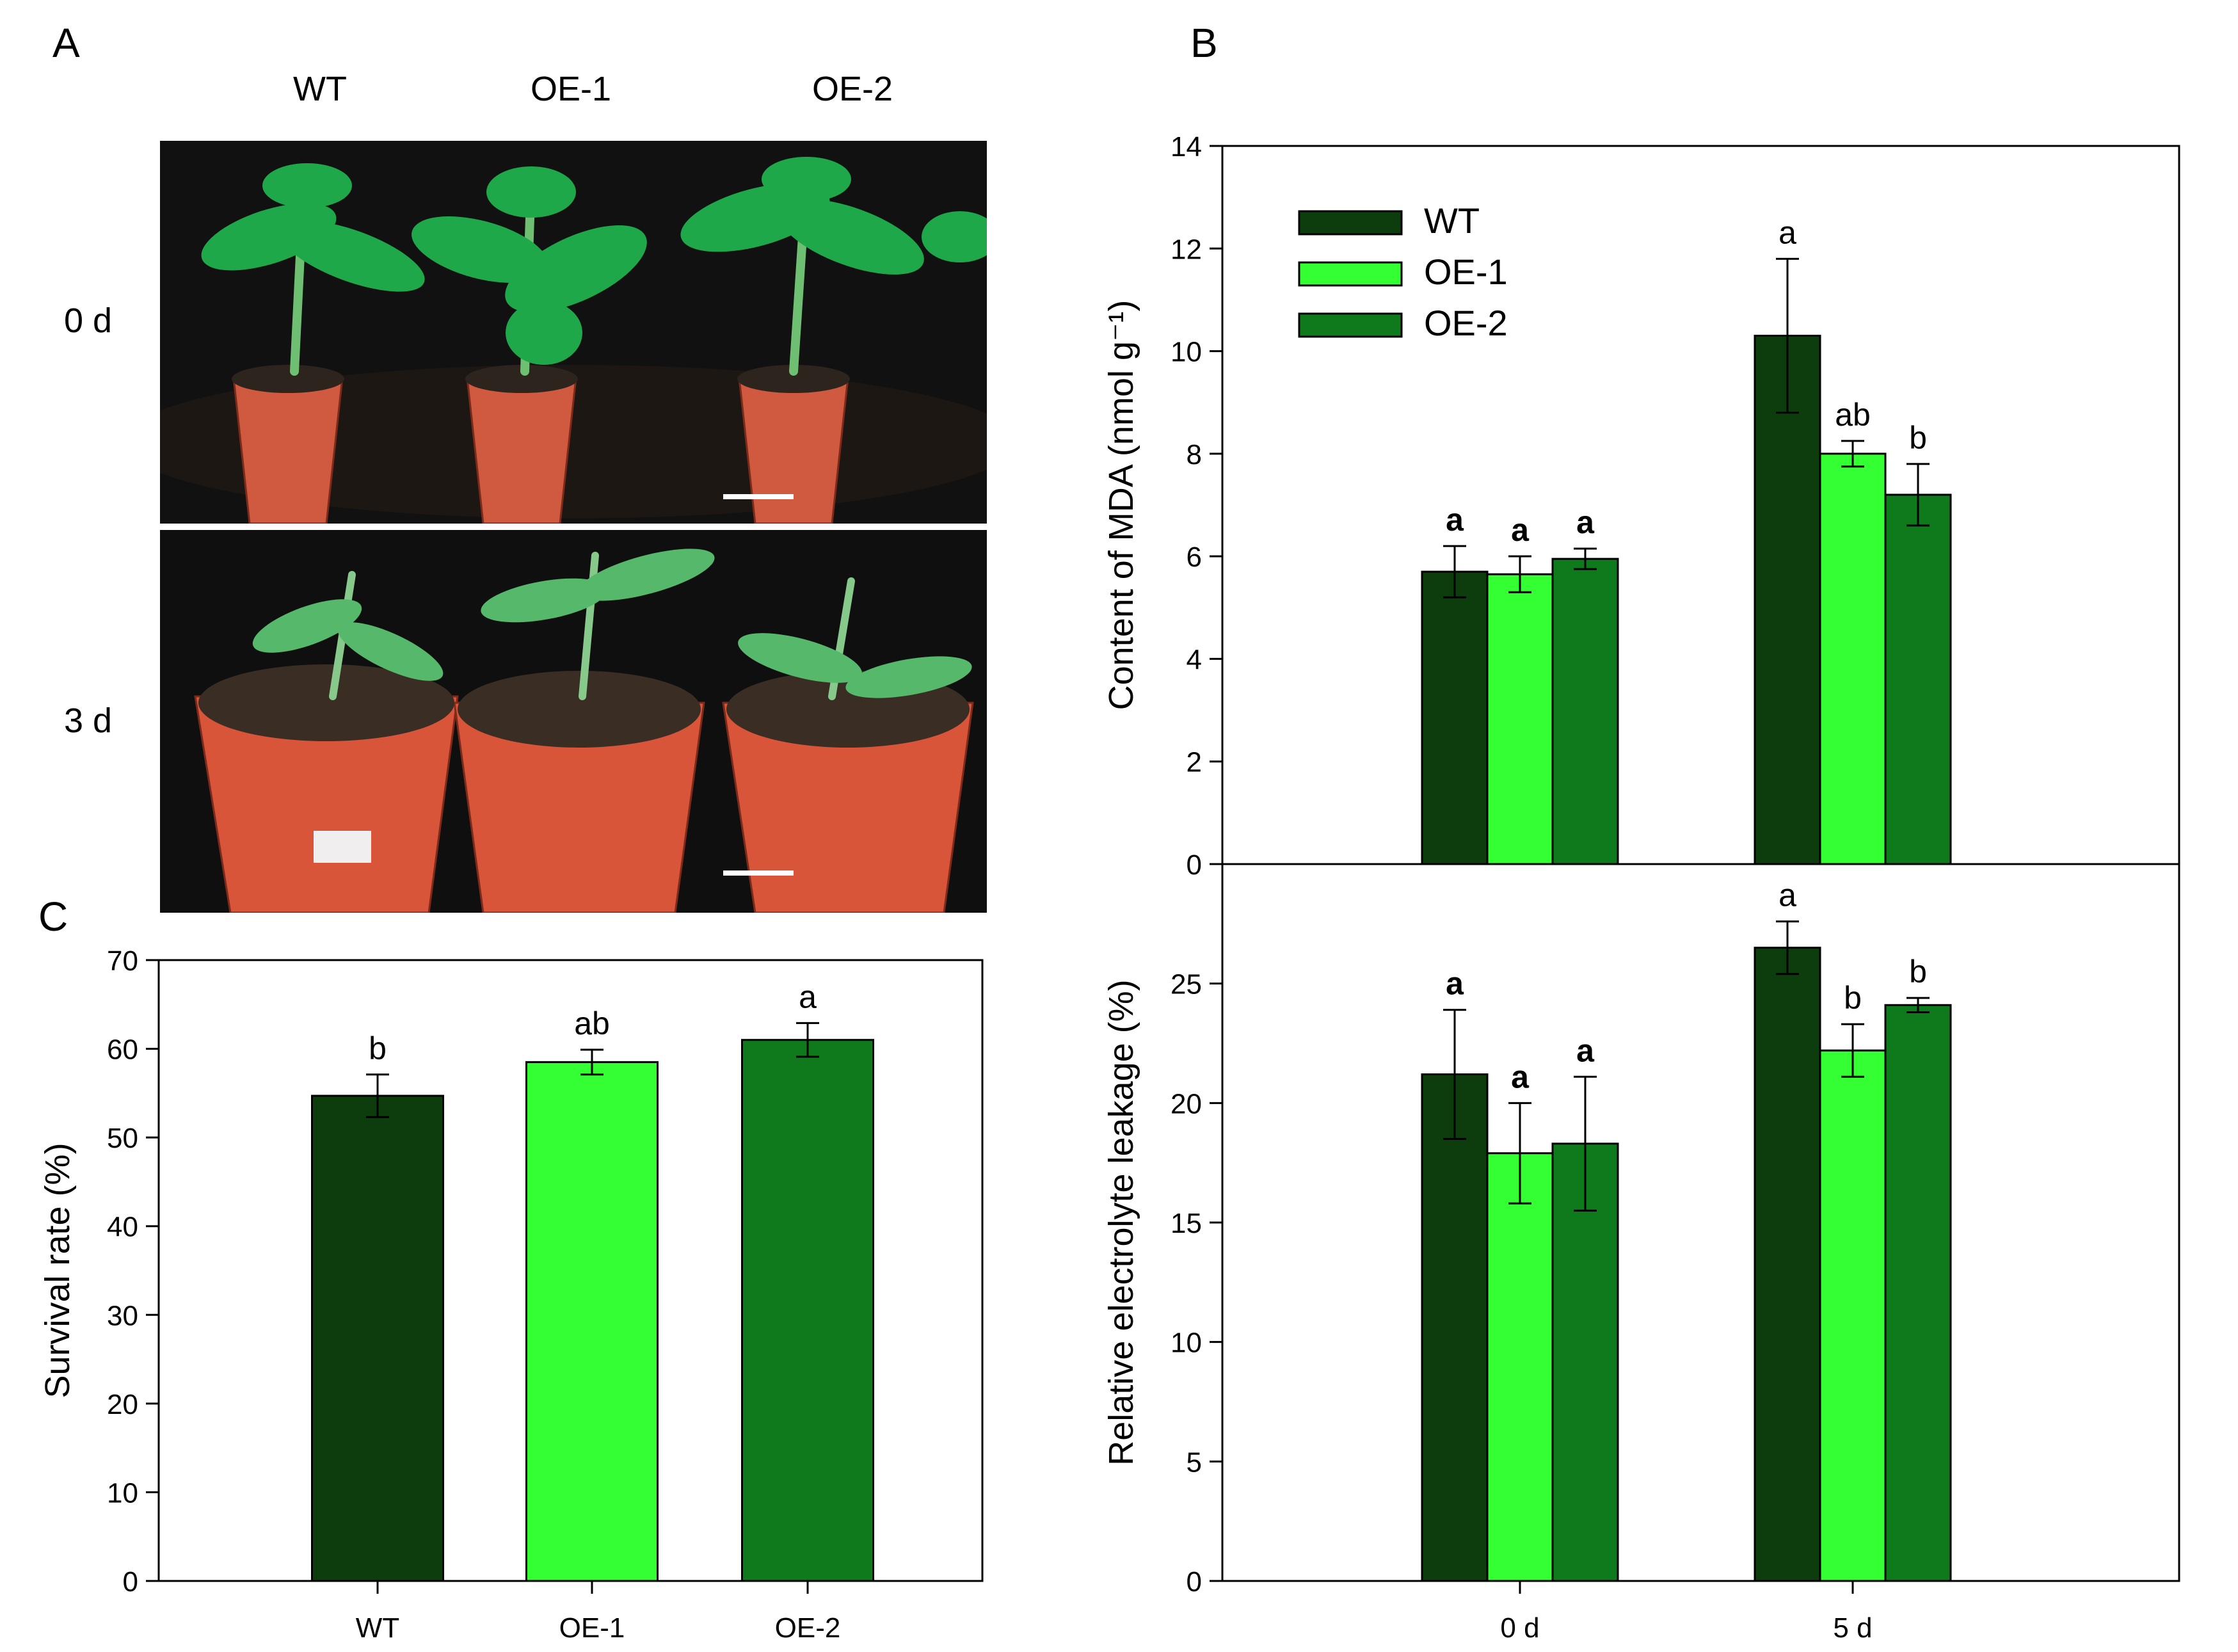 The width and height of the screenshot is (2238, 1652). I want to click on plant-photo-0d-drawing, so click(573, 332).